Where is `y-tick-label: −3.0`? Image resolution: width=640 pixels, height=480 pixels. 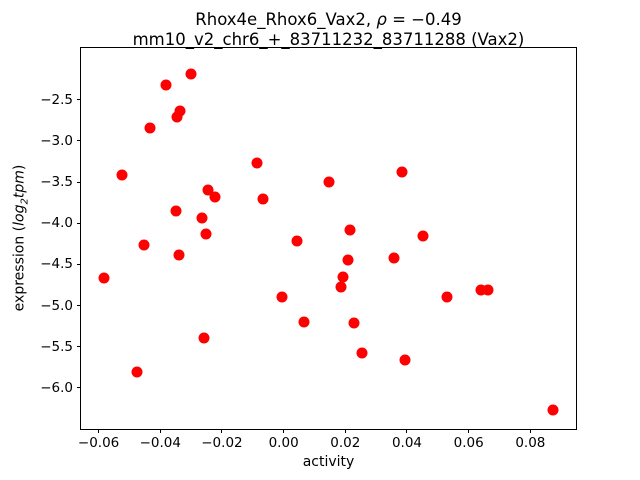 y-tick-label: −3.0 is located at coordinates (56, 140).